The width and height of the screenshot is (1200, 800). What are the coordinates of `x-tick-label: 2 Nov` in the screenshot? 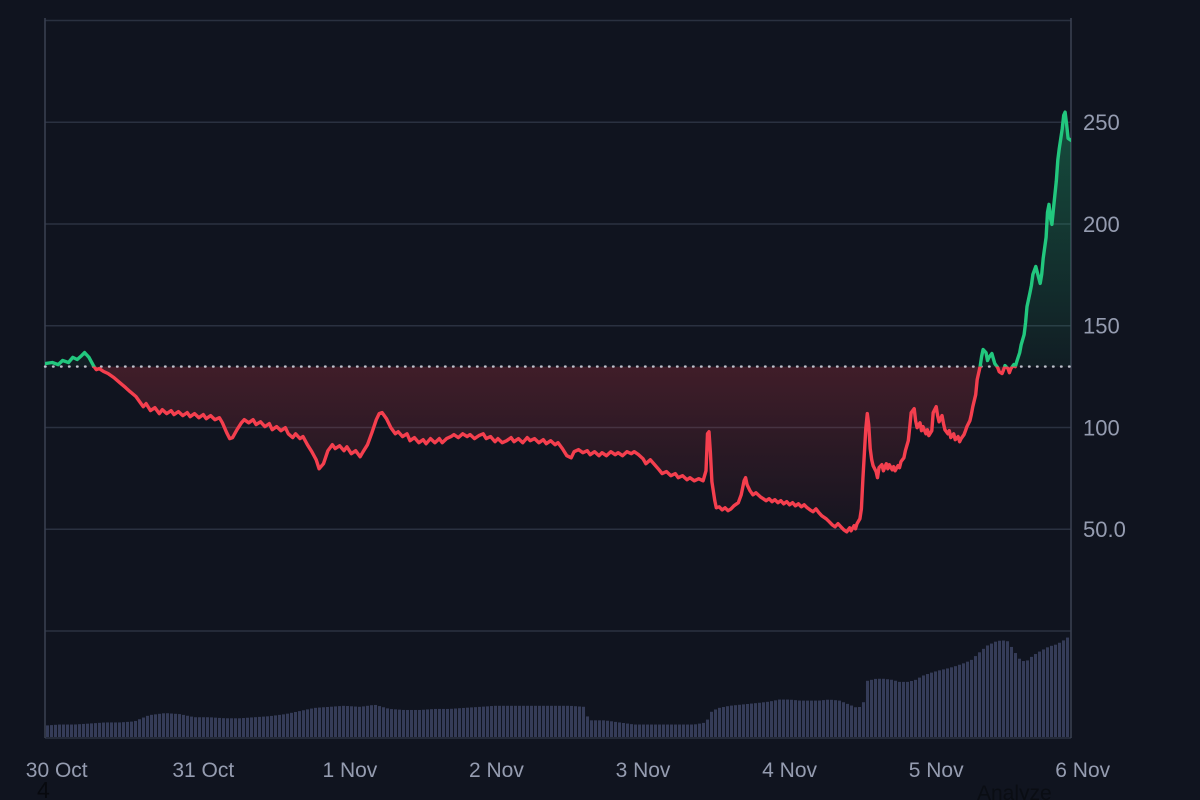 It's located at (496, 770).